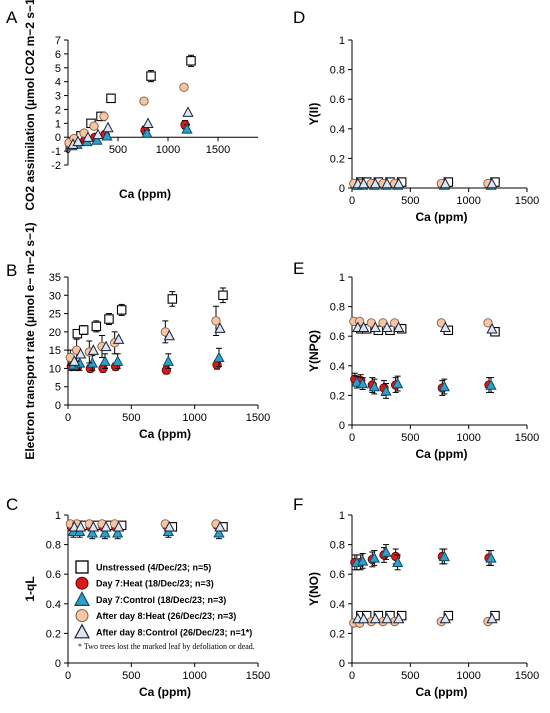  Describe the element at coordinates (422, 384) in the screenshot. I see `series-day7_heat` at that location.